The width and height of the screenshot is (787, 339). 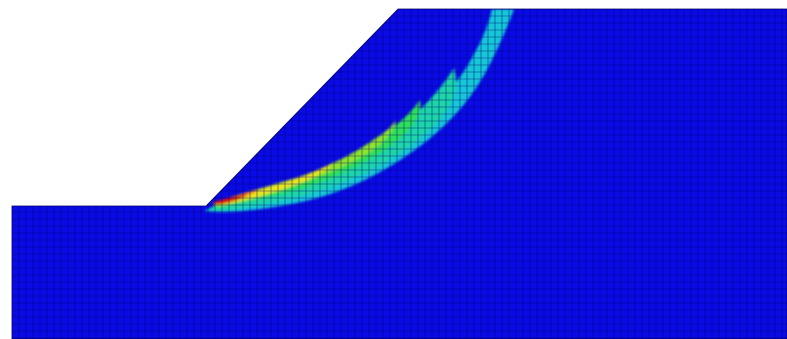 What do you see at coordinates (316, 154) in the screenshot?
I see `contour-band-green` at bounding box center [316, 154].